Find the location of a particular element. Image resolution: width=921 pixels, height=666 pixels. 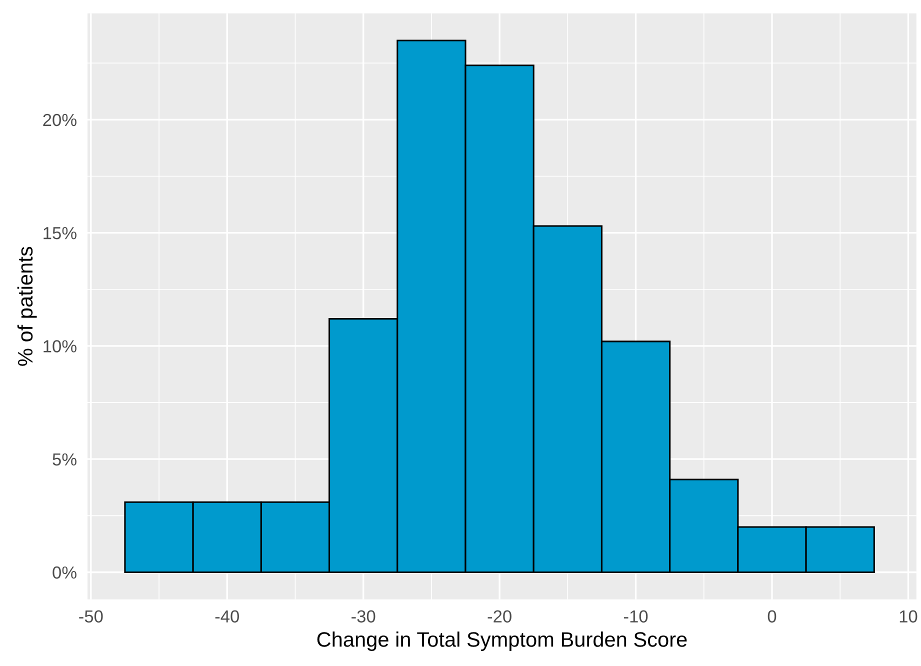

x-tick-label: -40 is located at coordinates (227, 616).